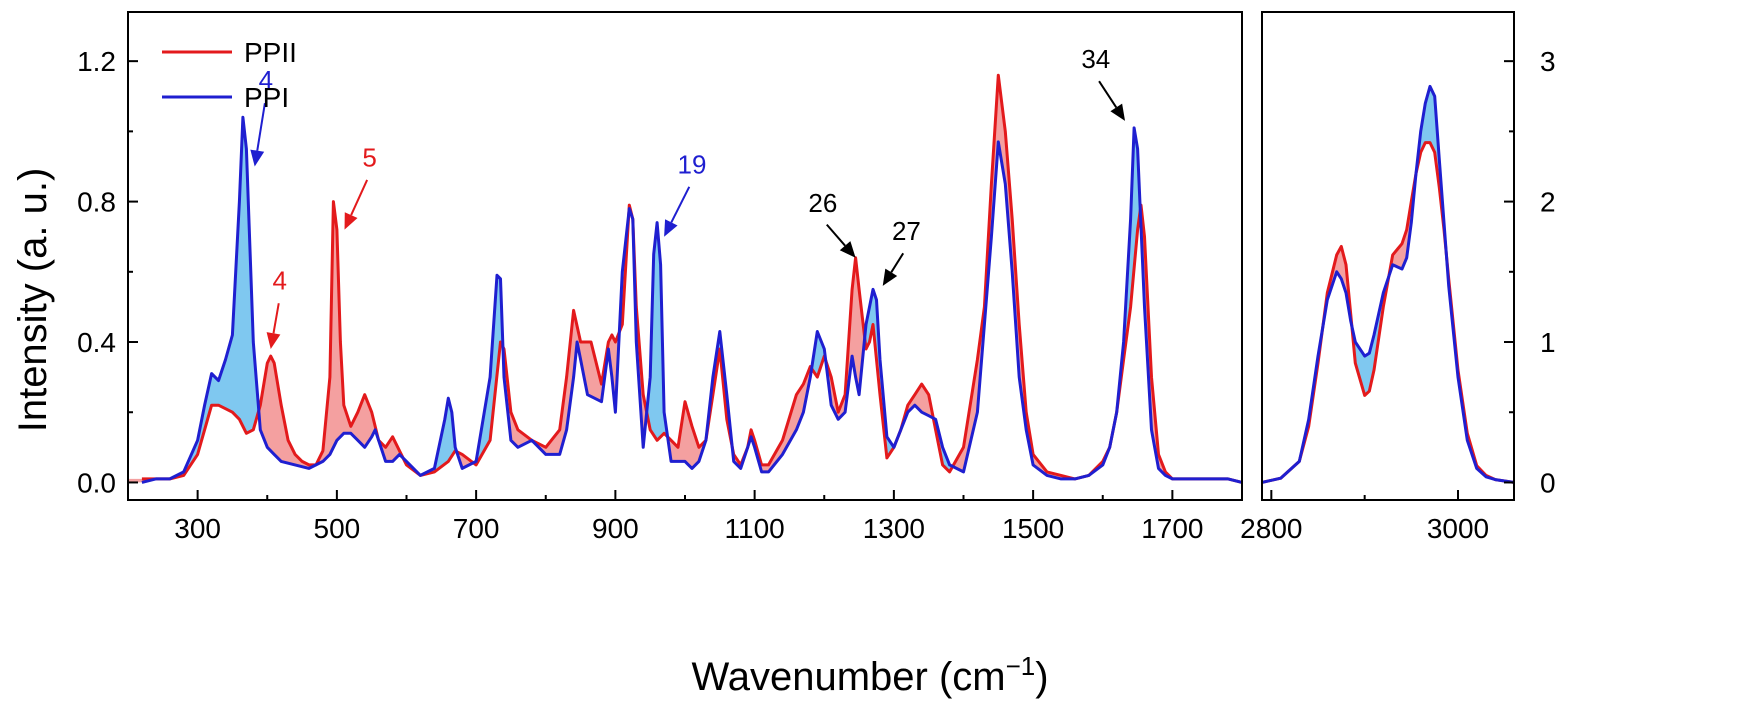  What do you see at coordinates (96, 202) in the screenshot?
I see `y-tick-label: 0.8` at bounding box center [96, 202].